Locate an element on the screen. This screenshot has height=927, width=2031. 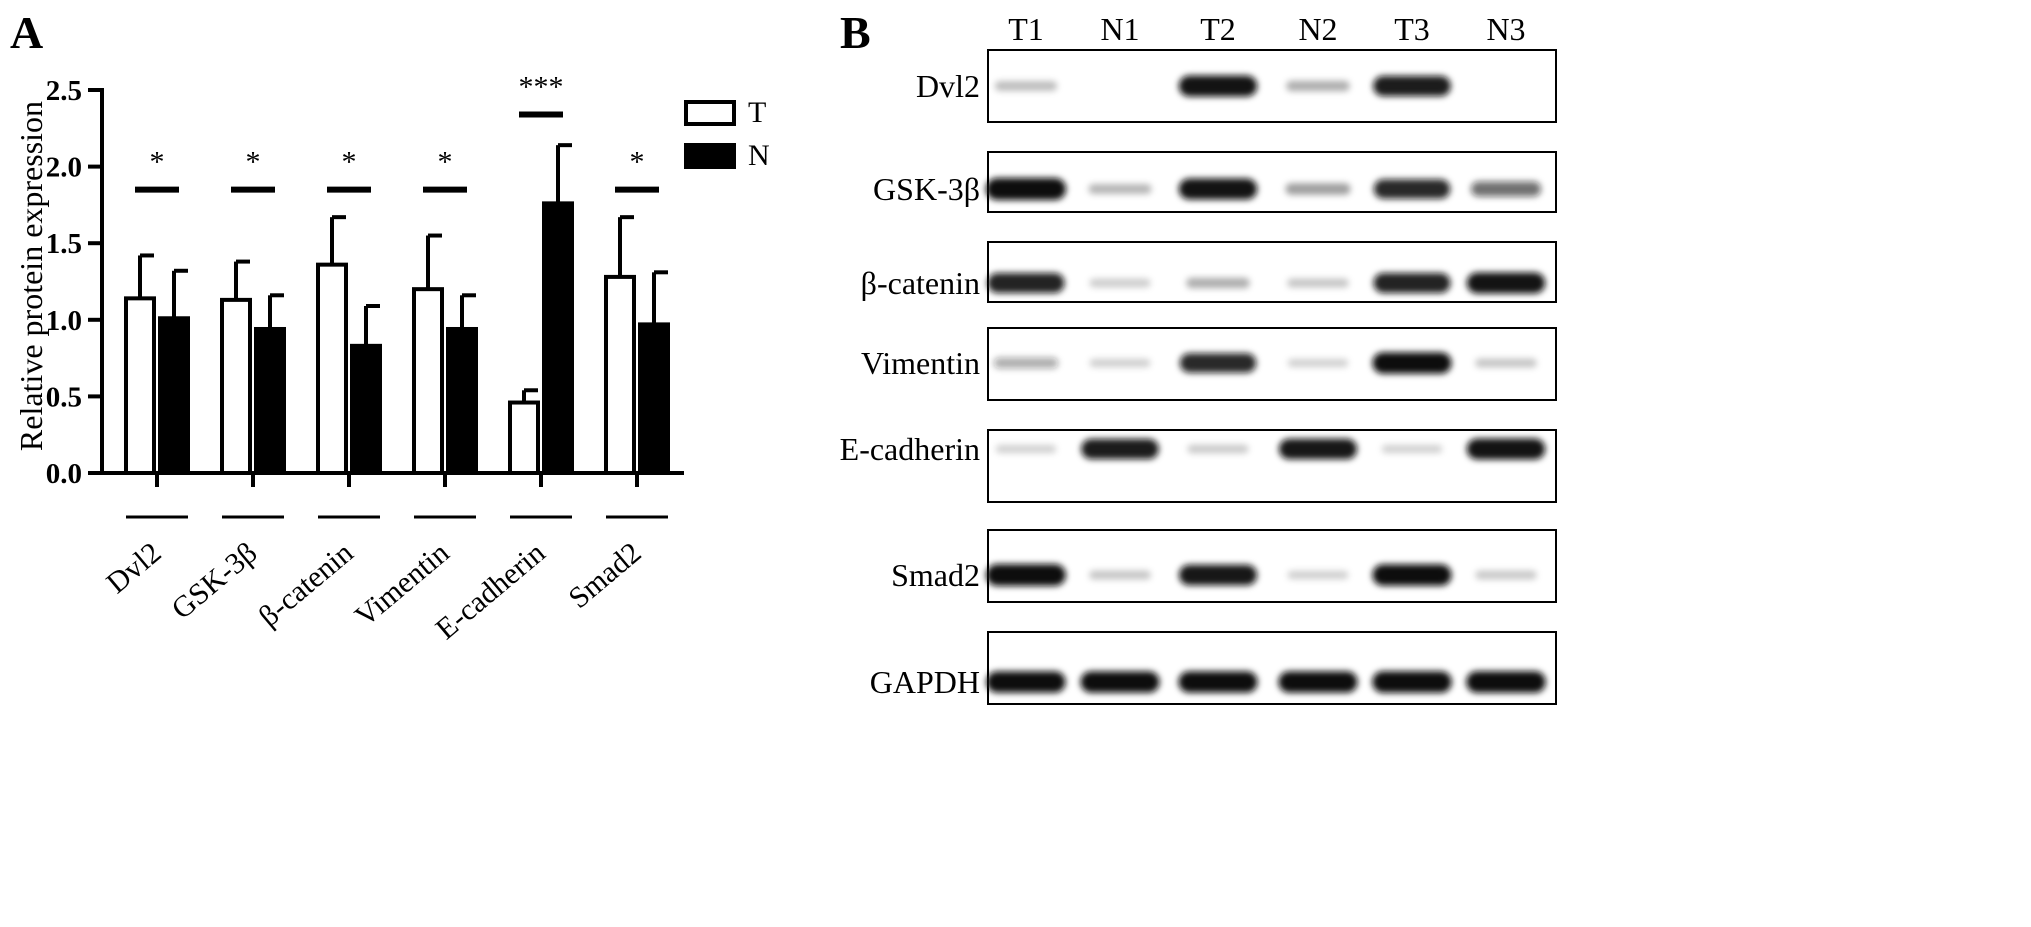
blot-row: GAPDH is located at coordinates (1213, 668).